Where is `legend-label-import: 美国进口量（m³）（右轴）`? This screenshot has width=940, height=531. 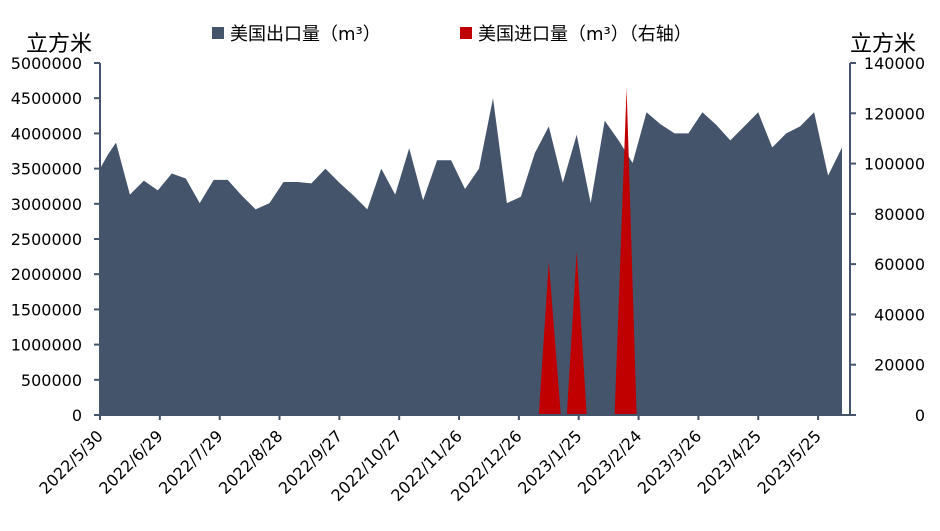 legend-label-import: 美国进口量（m³）（右轴） is located at coordinates (585, 34).